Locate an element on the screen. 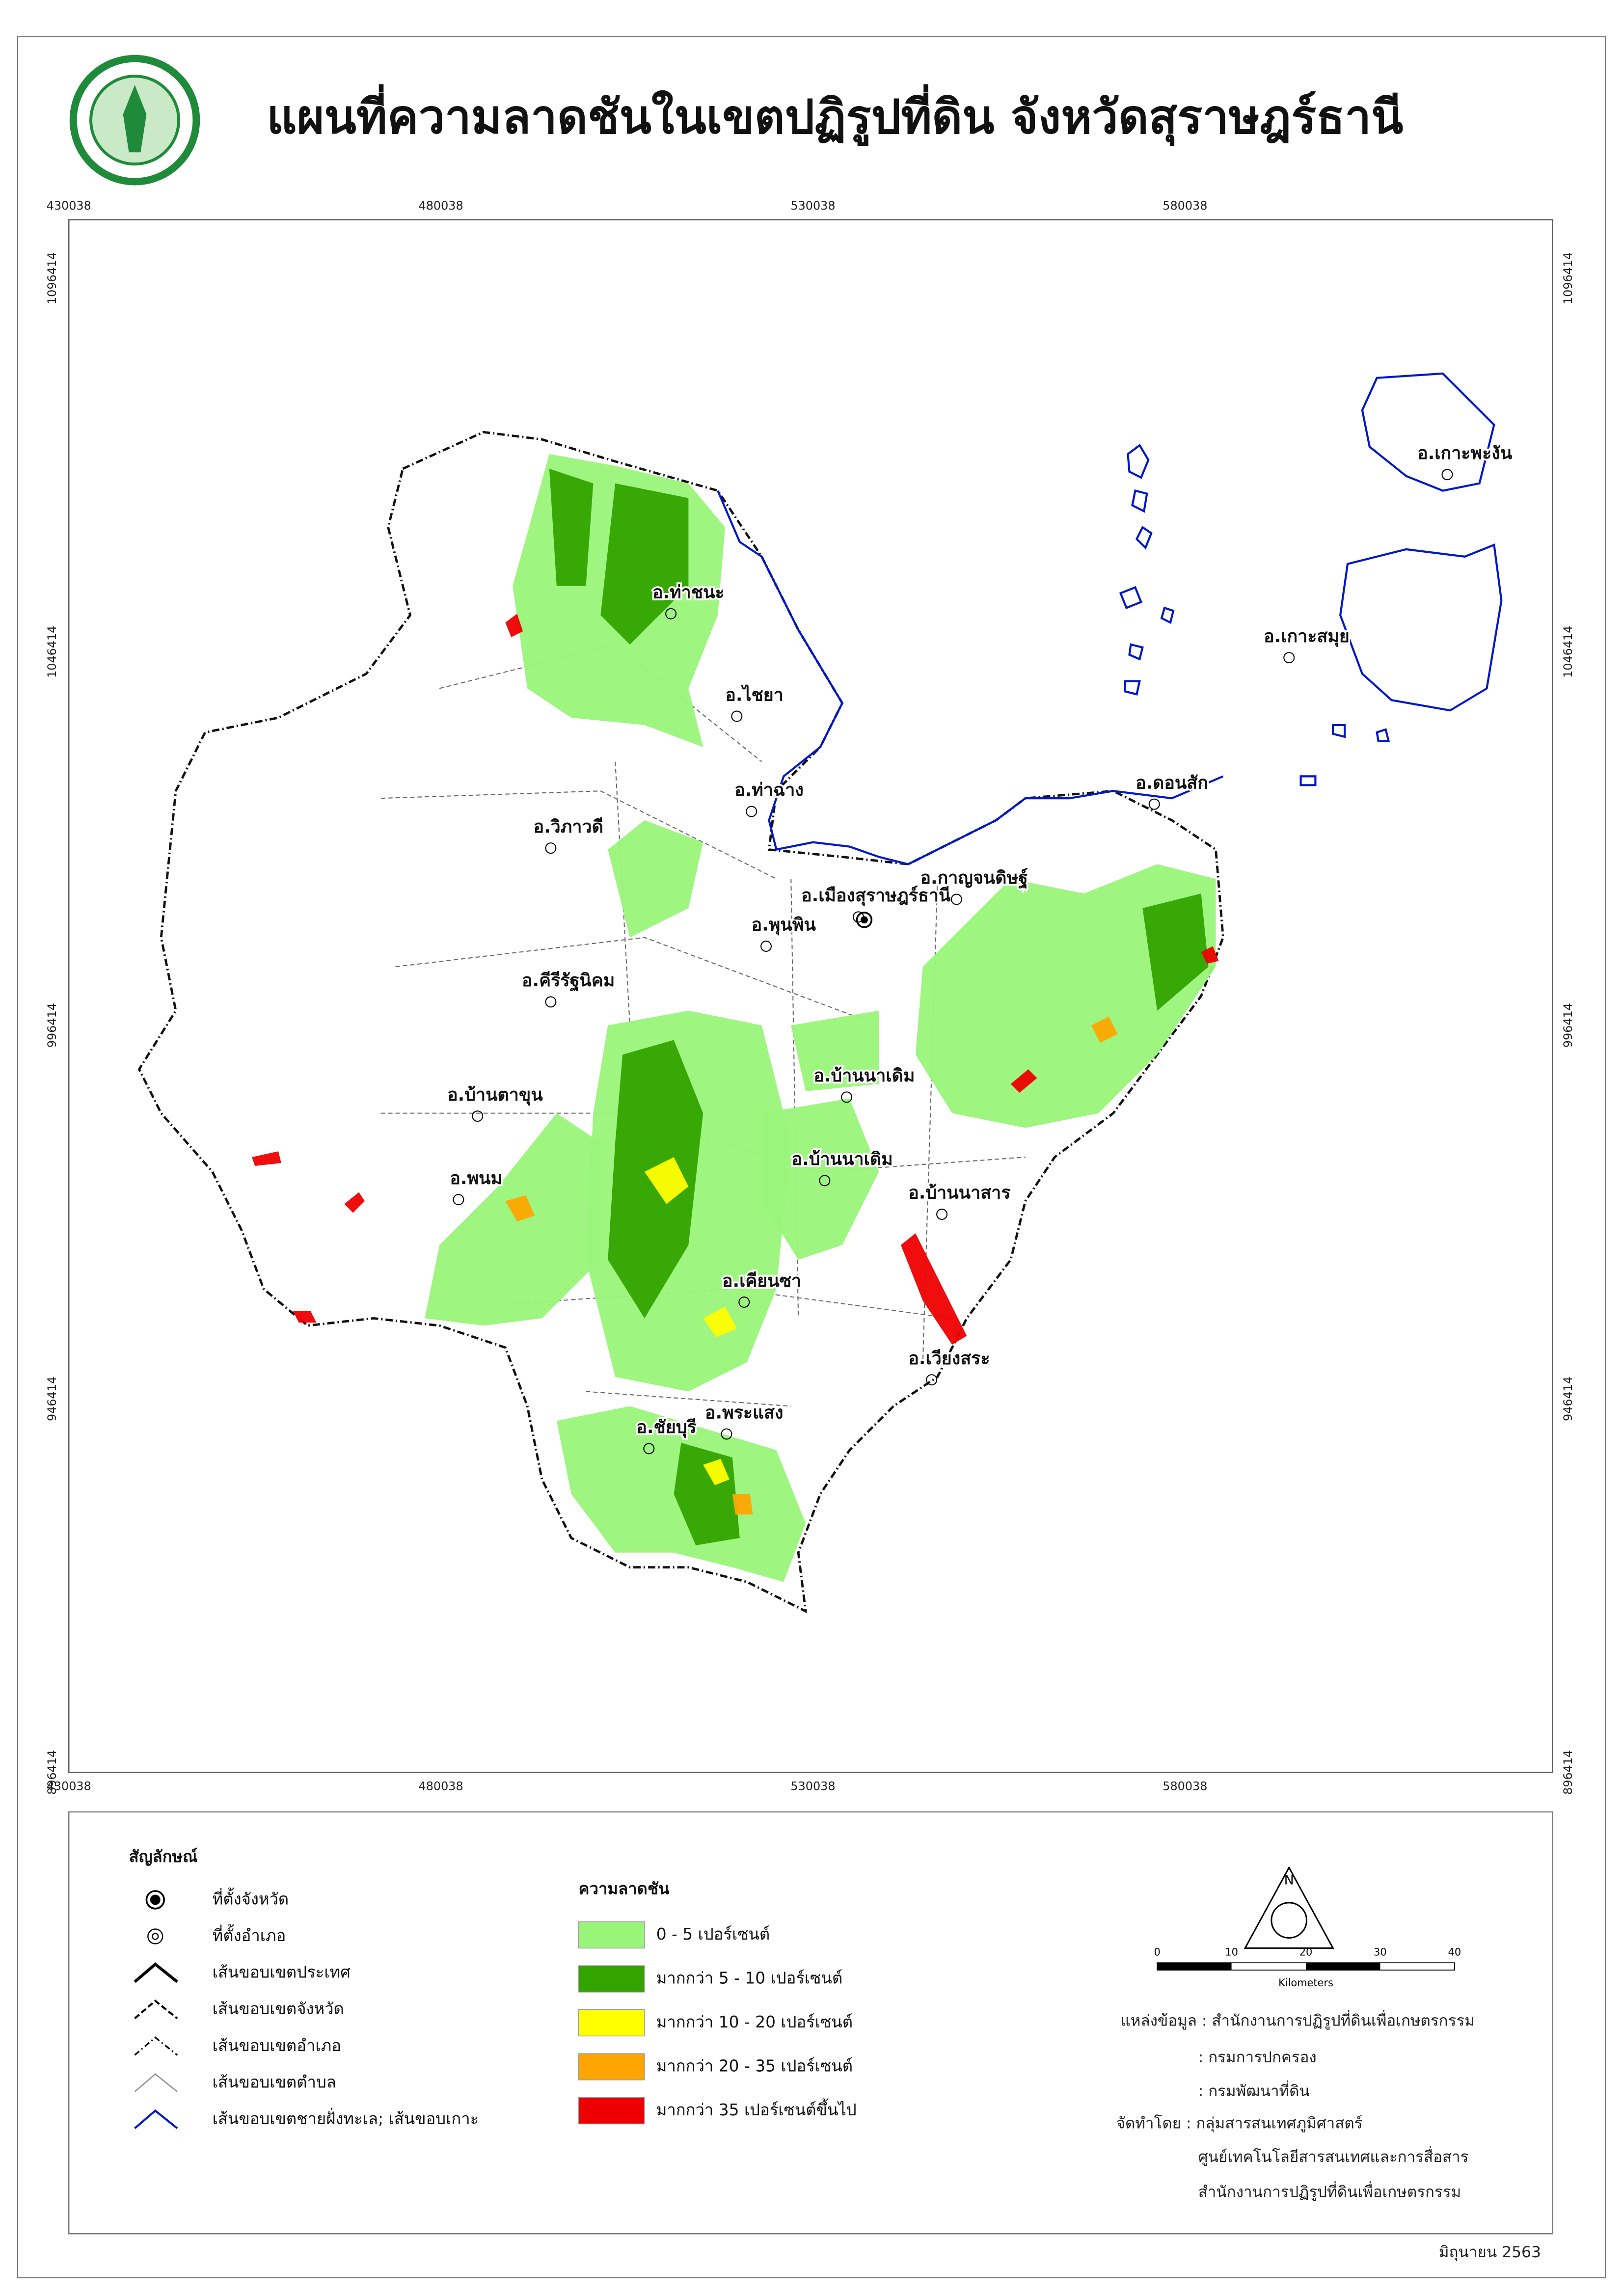 Image resolution: width=1623 pixels, height=2296 pixels. legend-item: ที่ตั้งจังหวัด is located at coordinates (251, 1897).